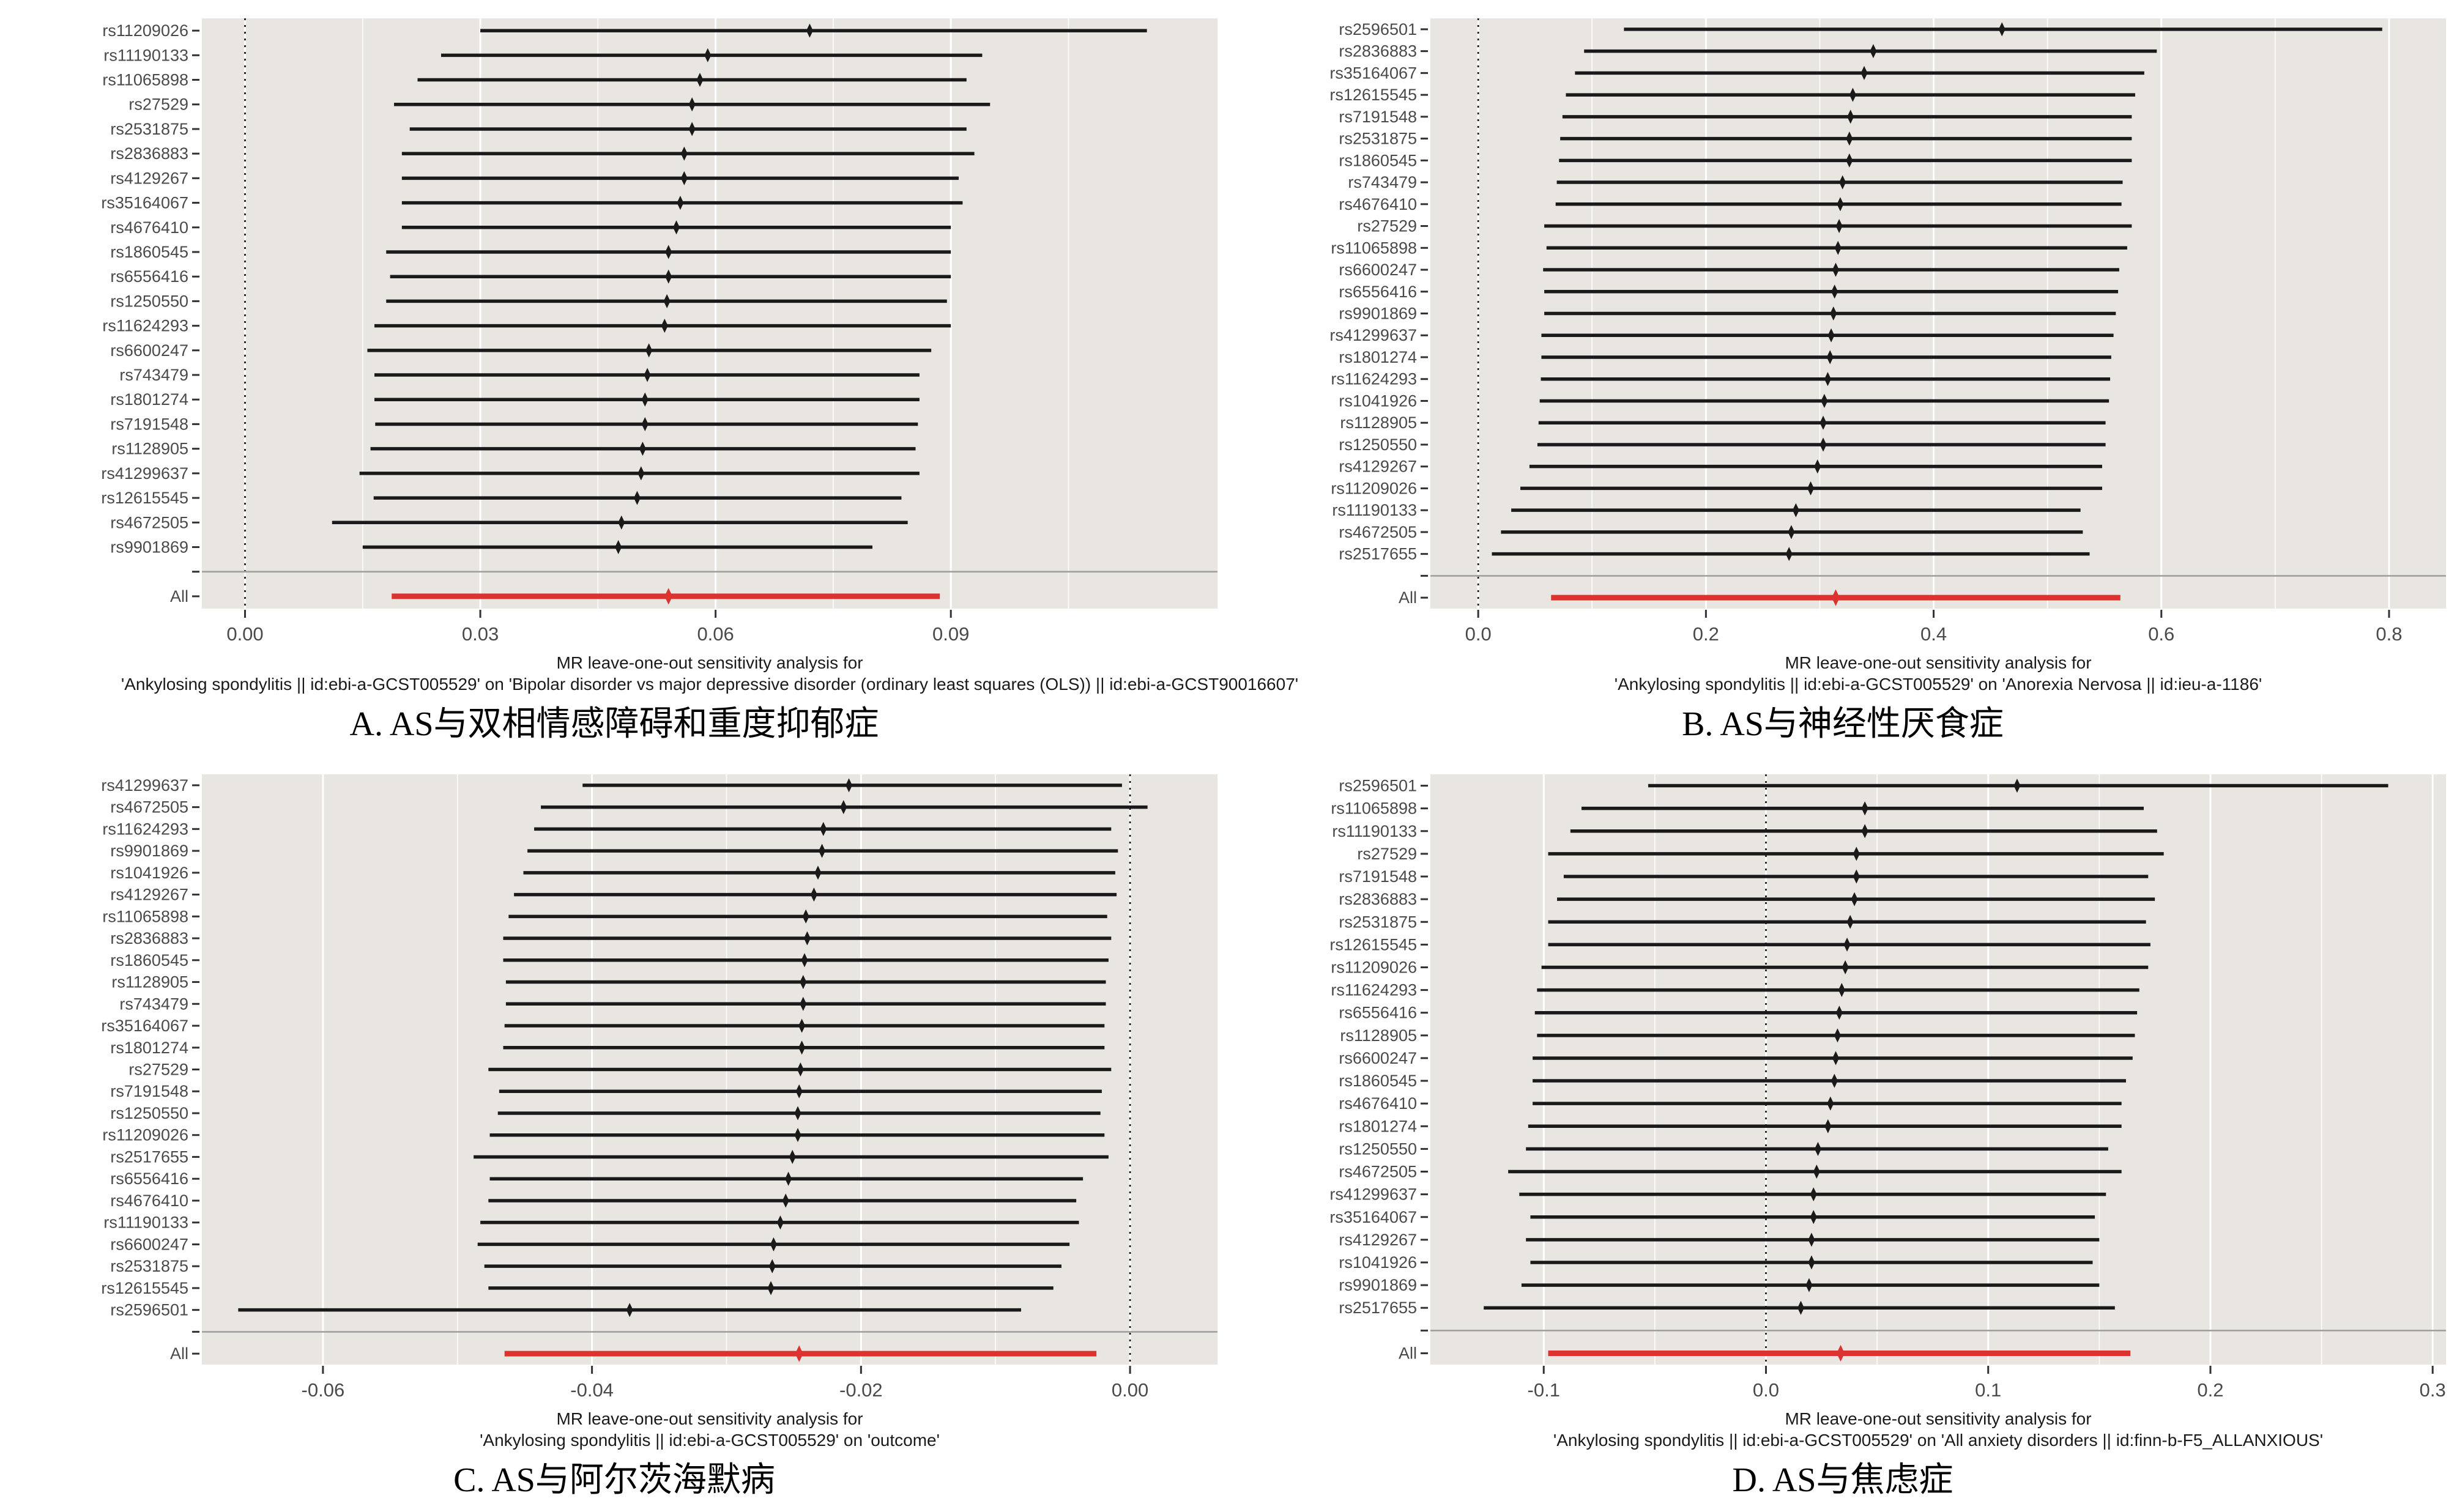 The width and height of the screenshot is (2457, 1512). What do you see at coordinates (1706, 634) in the screenshot?
I see `x-tick-label: 0.2` at bounding box center [1706, 634].